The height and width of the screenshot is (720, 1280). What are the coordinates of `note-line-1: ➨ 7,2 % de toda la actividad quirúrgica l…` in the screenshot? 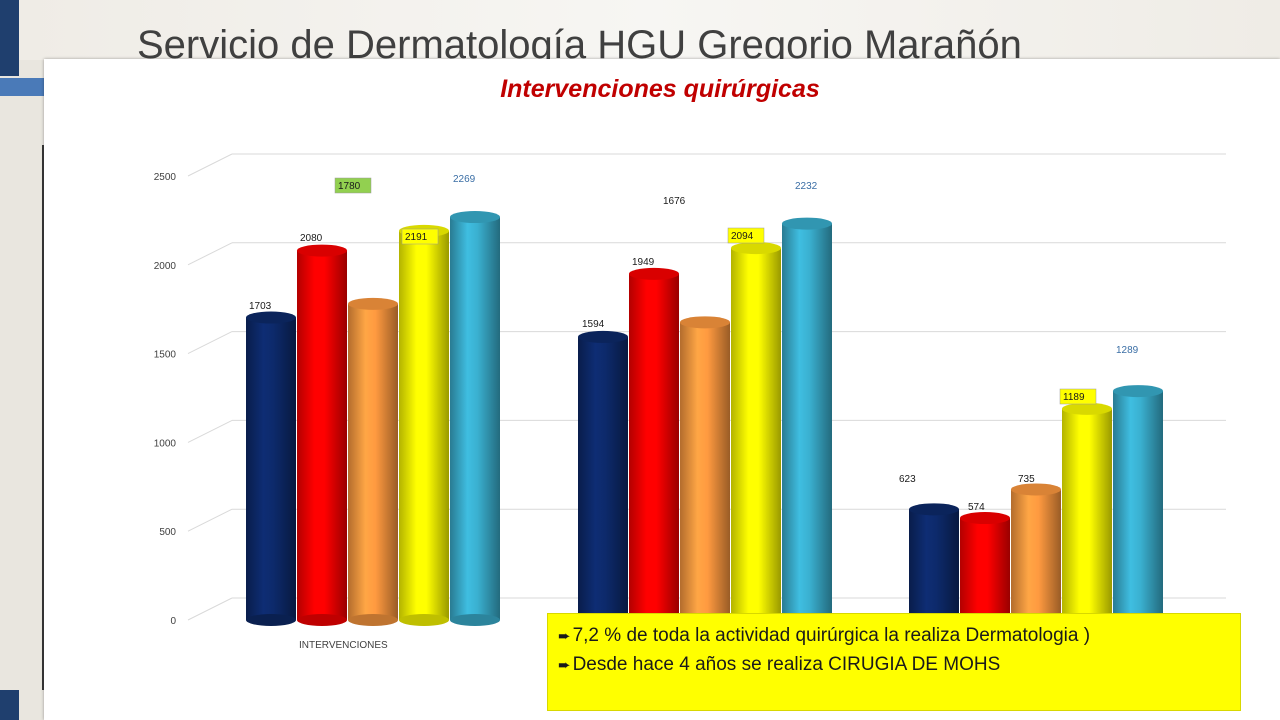 It's located at (894, 636).